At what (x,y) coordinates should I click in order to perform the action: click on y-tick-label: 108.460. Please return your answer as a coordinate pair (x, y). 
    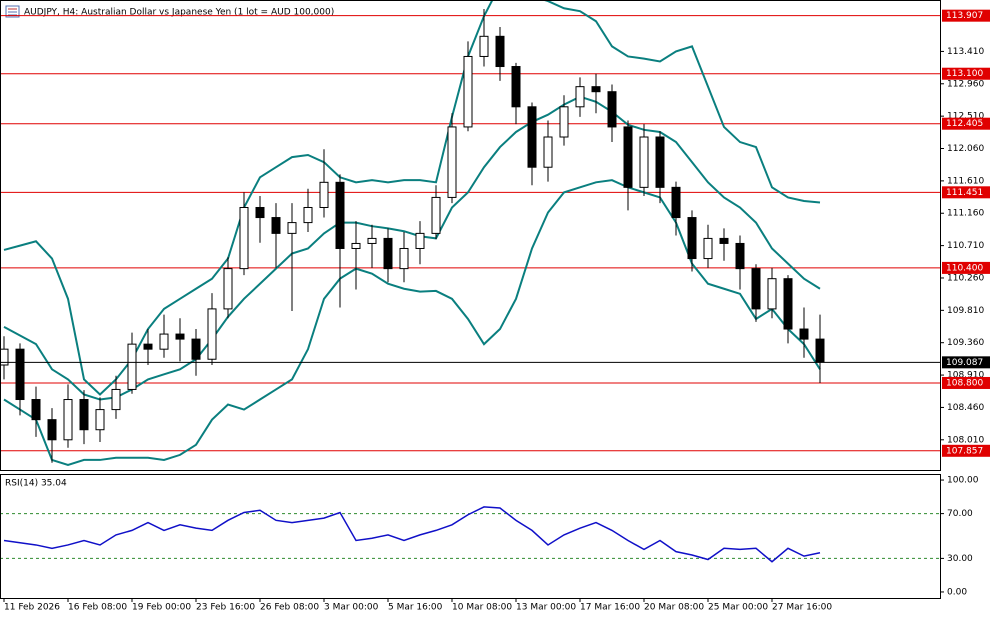
    Looking at the image, I should click on (965, 408).